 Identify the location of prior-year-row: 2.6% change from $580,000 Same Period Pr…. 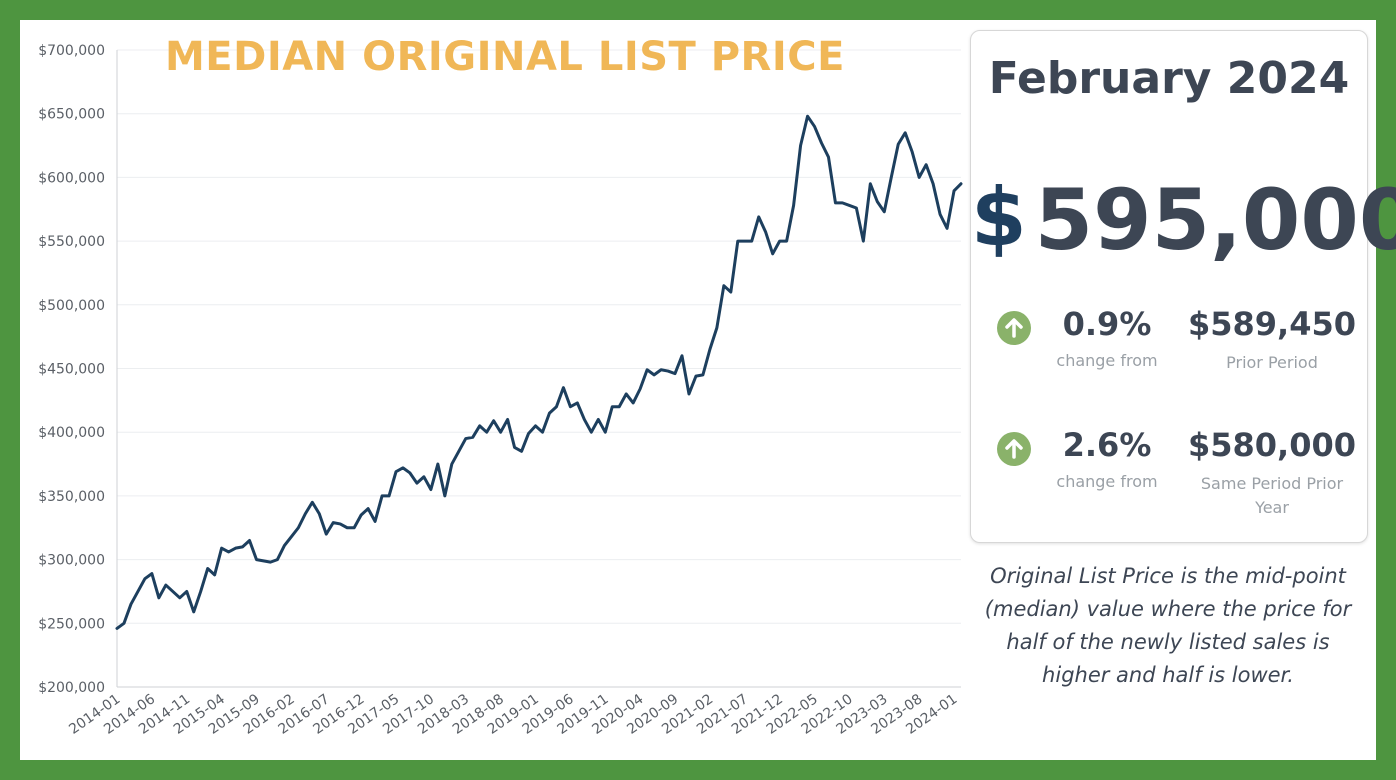
(1169, 470).